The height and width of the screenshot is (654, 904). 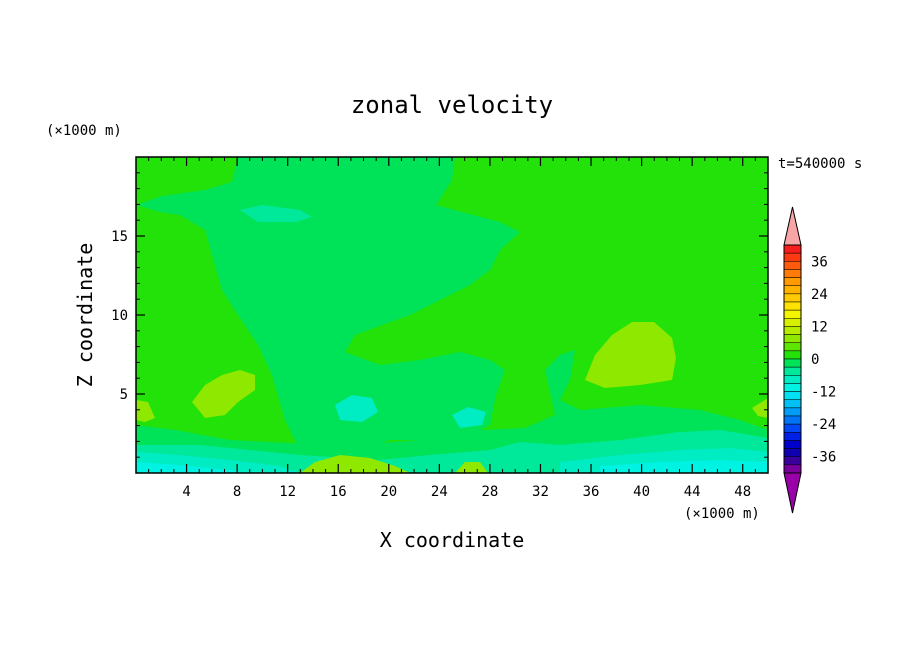 What do you see at coordinates (823, 359) in the screenshot?
I see `colorbar-tick-labels: 36 24 12 0 -12 -24 -36` at bounding box center [823, 359].